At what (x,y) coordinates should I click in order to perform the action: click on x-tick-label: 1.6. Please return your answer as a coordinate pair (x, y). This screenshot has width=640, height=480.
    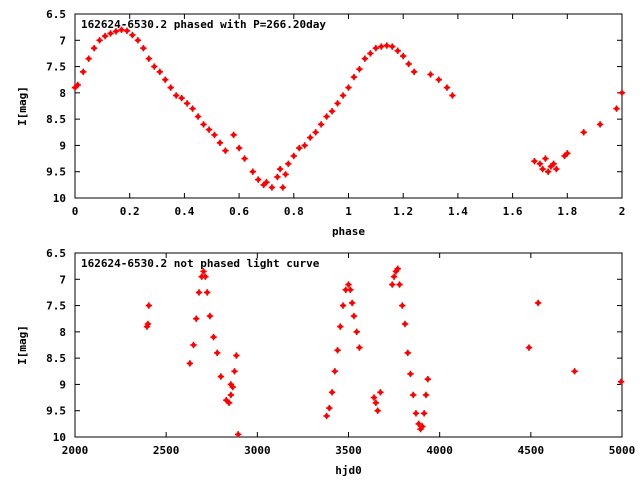
    Looking at the image, I should click on (513, 211).